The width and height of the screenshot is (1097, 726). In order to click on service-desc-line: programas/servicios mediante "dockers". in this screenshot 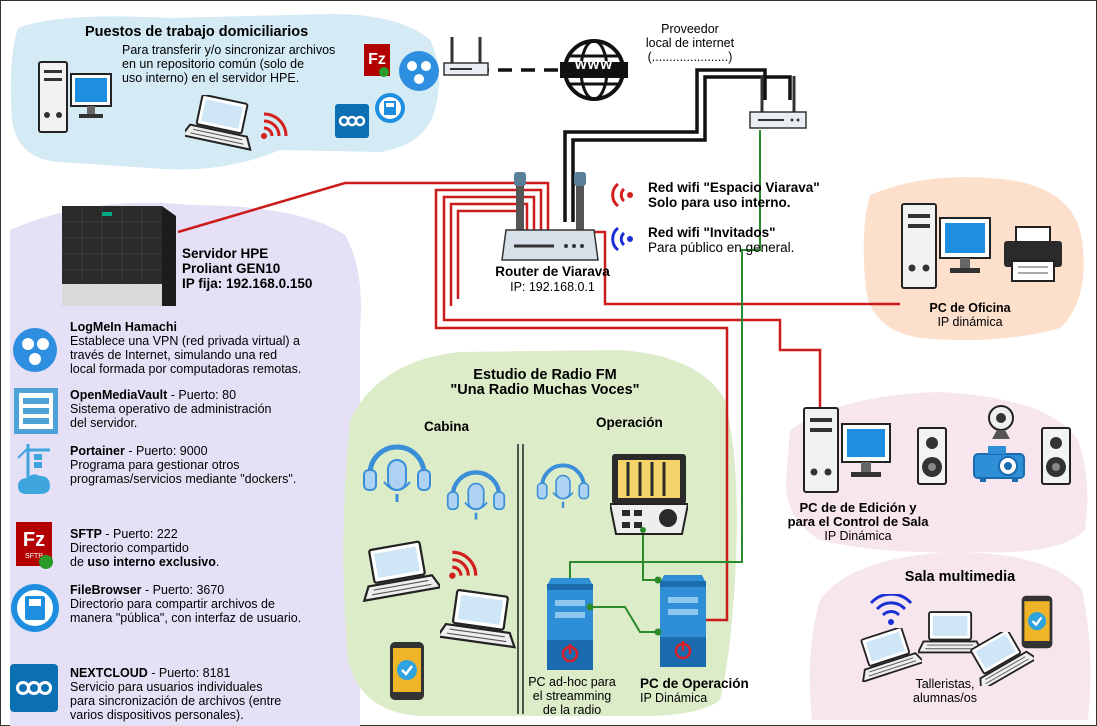, I will do `click(183, 479)`.